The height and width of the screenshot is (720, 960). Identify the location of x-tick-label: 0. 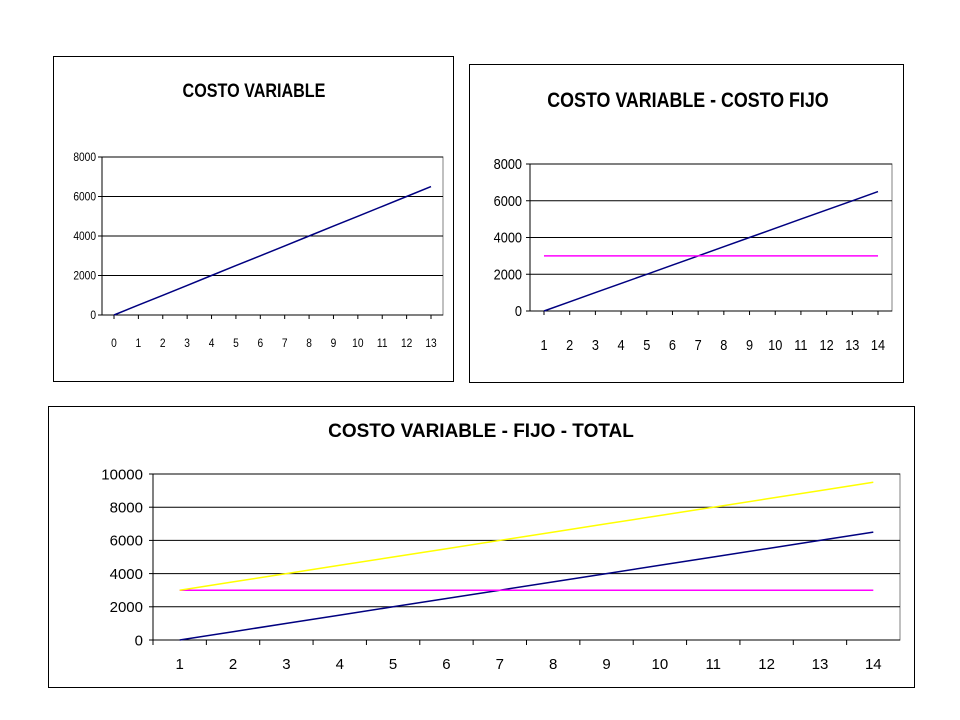
(114, 343).